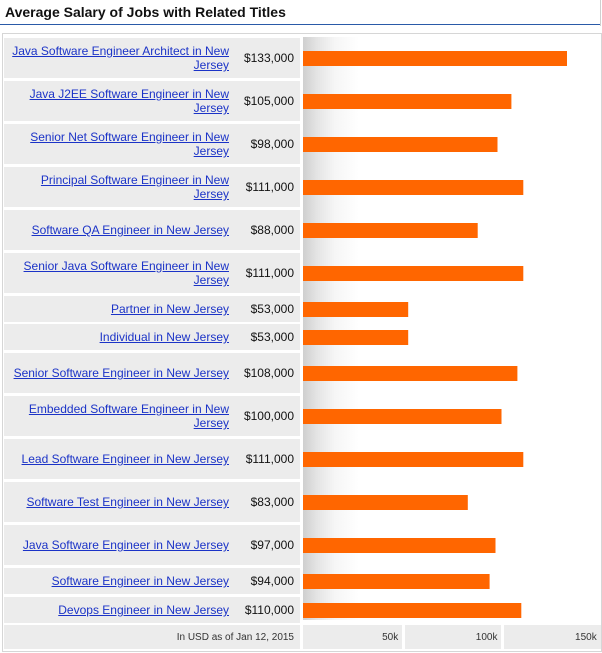 The width and height of the screenshot is (602, 653). I want to click on job-title-link: Software Engineer in New Jersey, so click(140, 581).